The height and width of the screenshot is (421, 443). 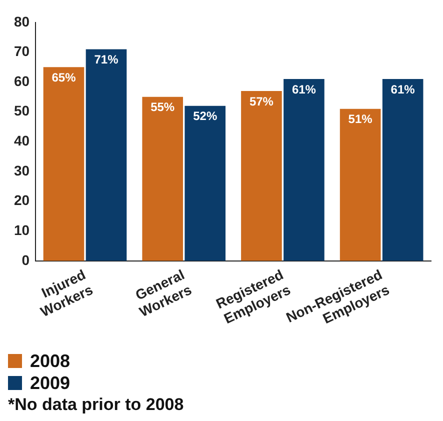 I want to click on y-tick-label: 20, so click(x=22, y=200).